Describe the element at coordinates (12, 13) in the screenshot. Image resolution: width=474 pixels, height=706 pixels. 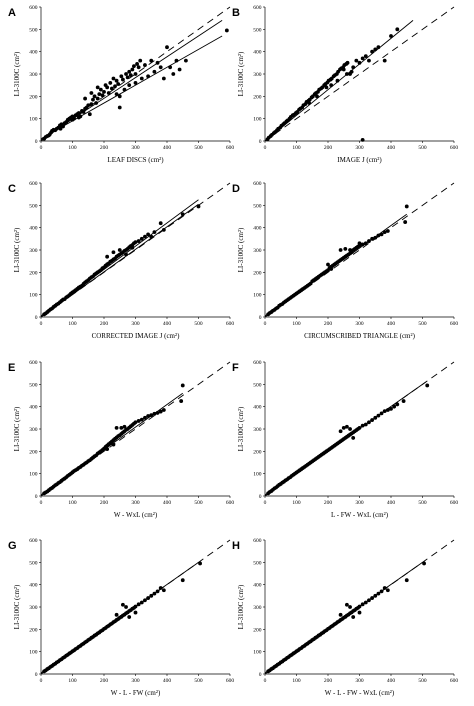
I see `panel-letter: A` at that location.